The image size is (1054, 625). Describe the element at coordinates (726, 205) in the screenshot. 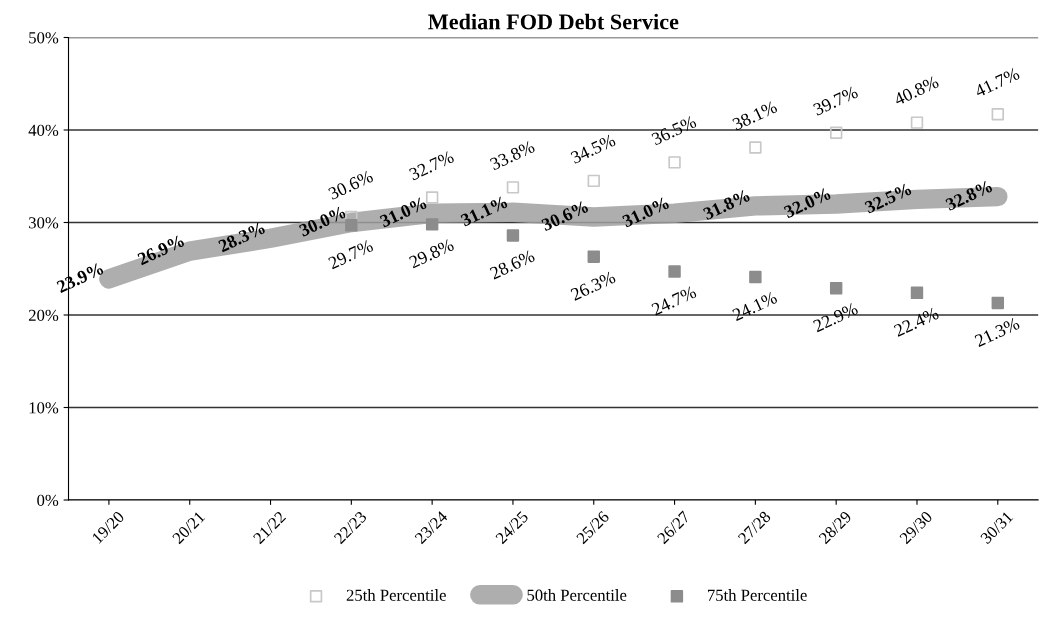

I see `data-label: 31.8%` at that location.